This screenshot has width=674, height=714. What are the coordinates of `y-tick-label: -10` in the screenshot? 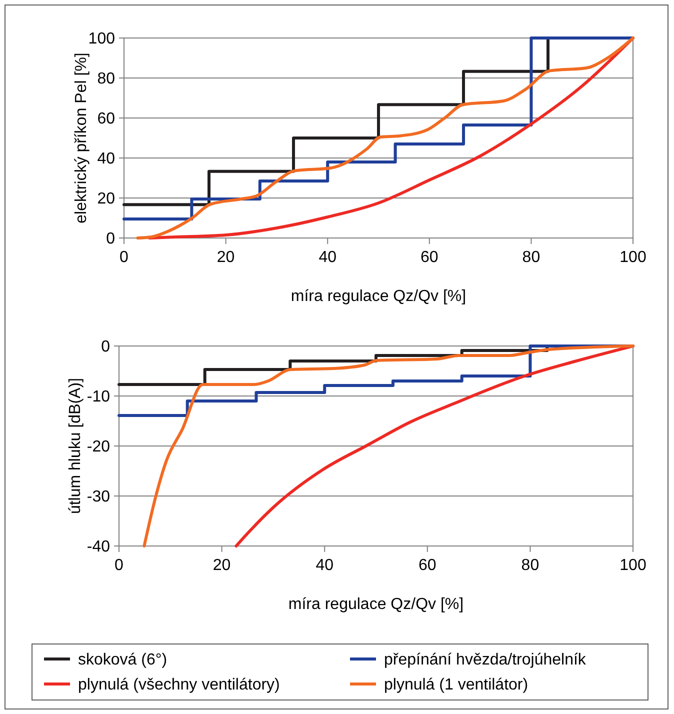 It's located at (98, 397).